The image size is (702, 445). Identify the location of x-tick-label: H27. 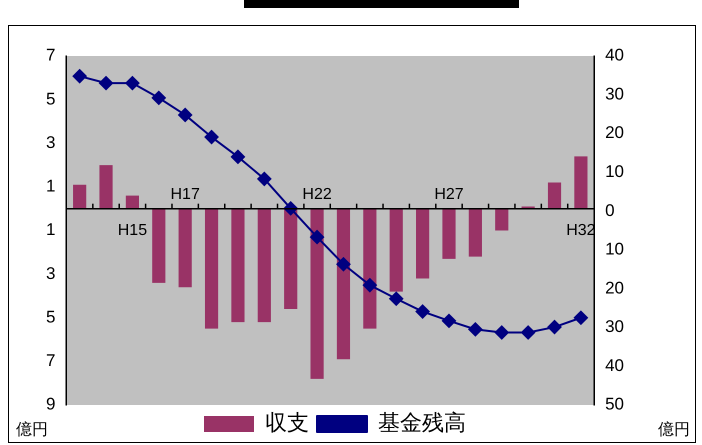
(449, 195).